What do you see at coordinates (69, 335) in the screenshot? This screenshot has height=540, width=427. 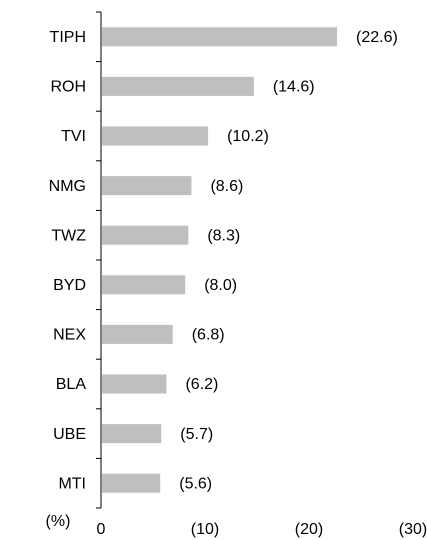 I see `y-tick-label: NEX` at bounding box center [69, 335].